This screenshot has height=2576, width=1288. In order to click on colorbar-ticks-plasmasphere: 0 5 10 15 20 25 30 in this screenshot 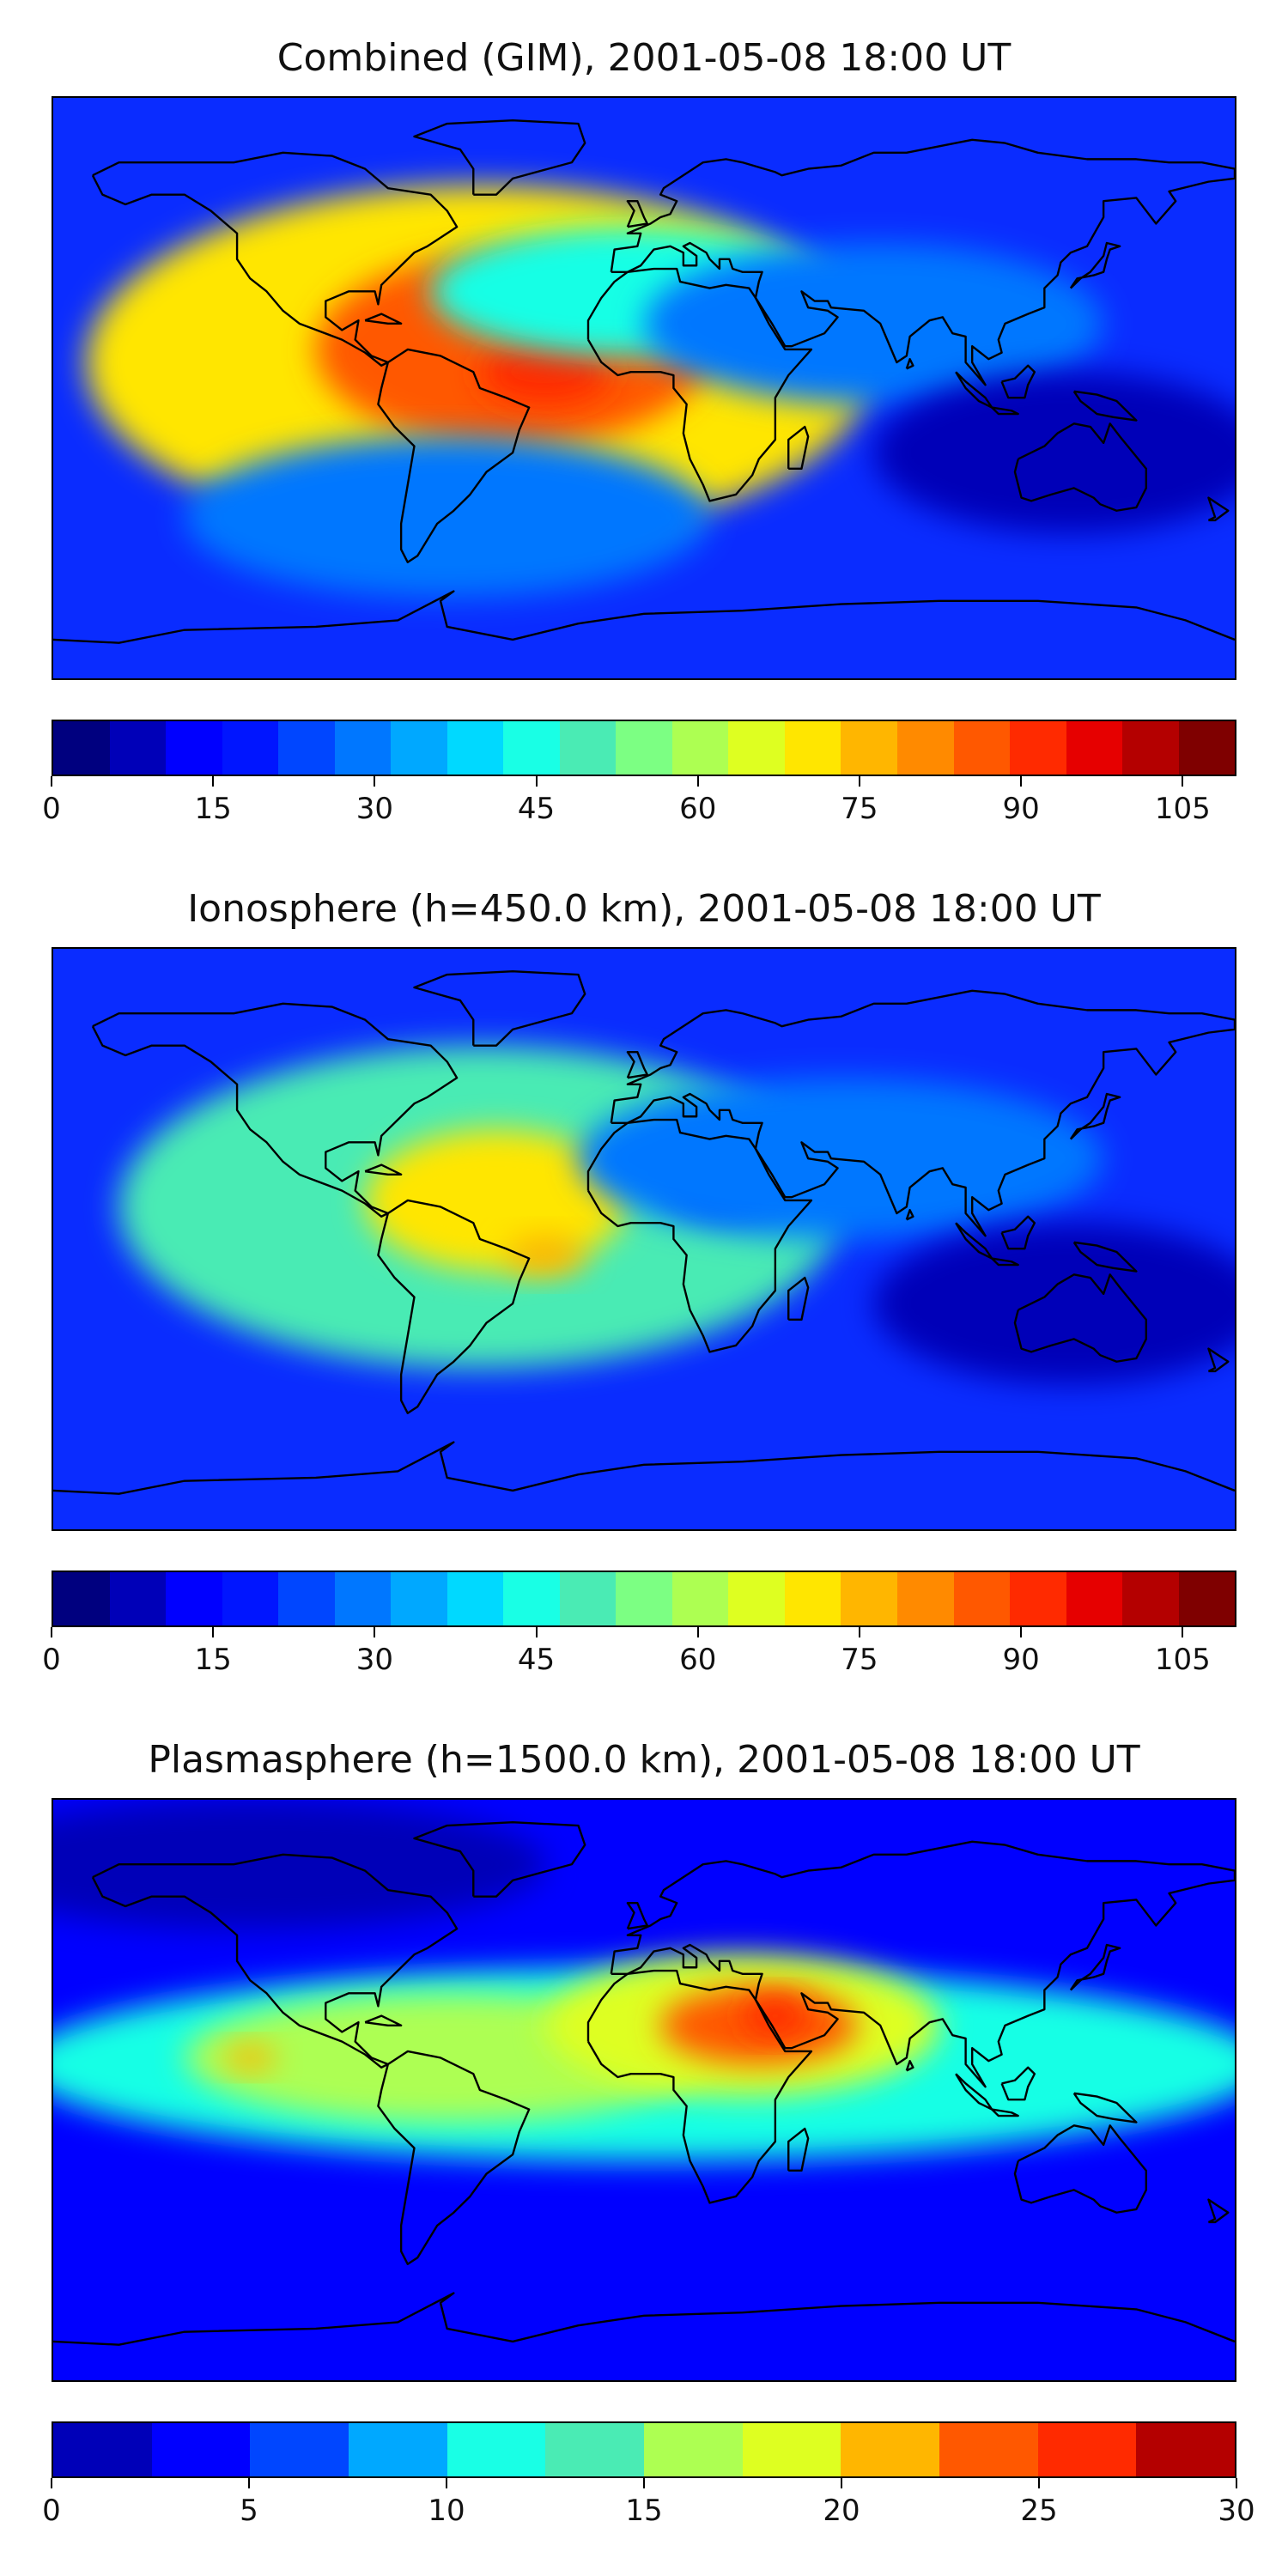, I will do `click(649, 2513)`.